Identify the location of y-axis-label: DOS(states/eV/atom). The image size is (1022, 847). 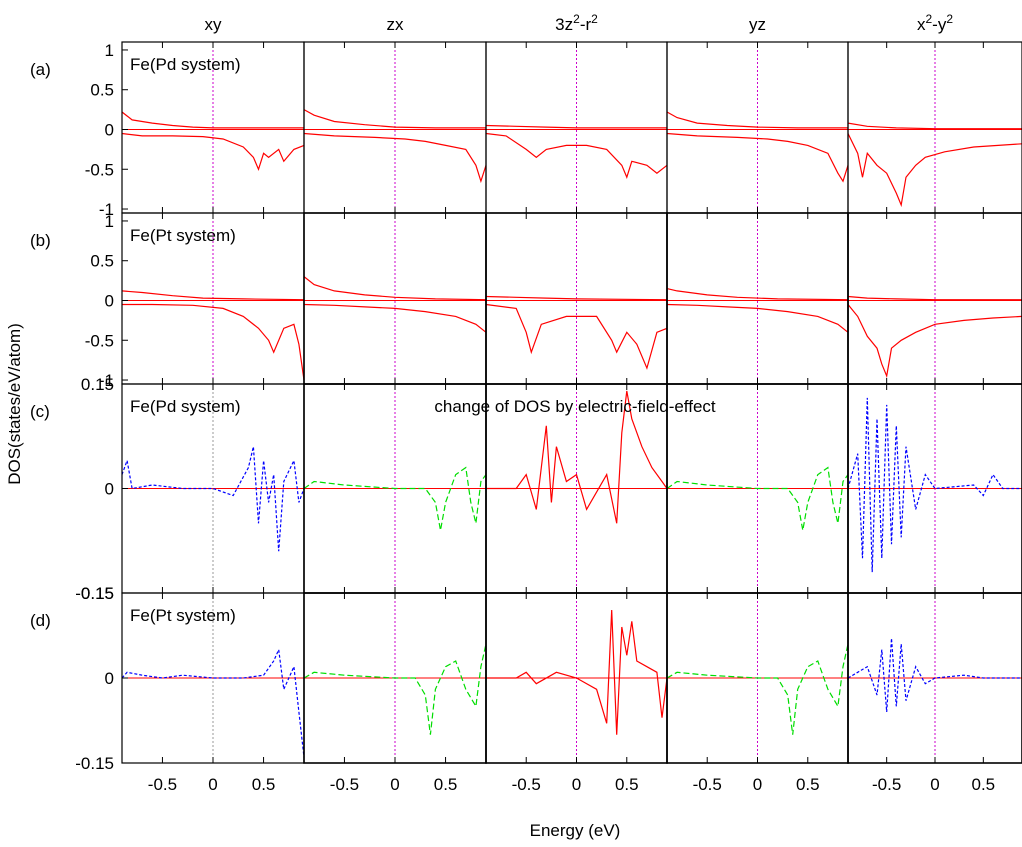
(14, 404).